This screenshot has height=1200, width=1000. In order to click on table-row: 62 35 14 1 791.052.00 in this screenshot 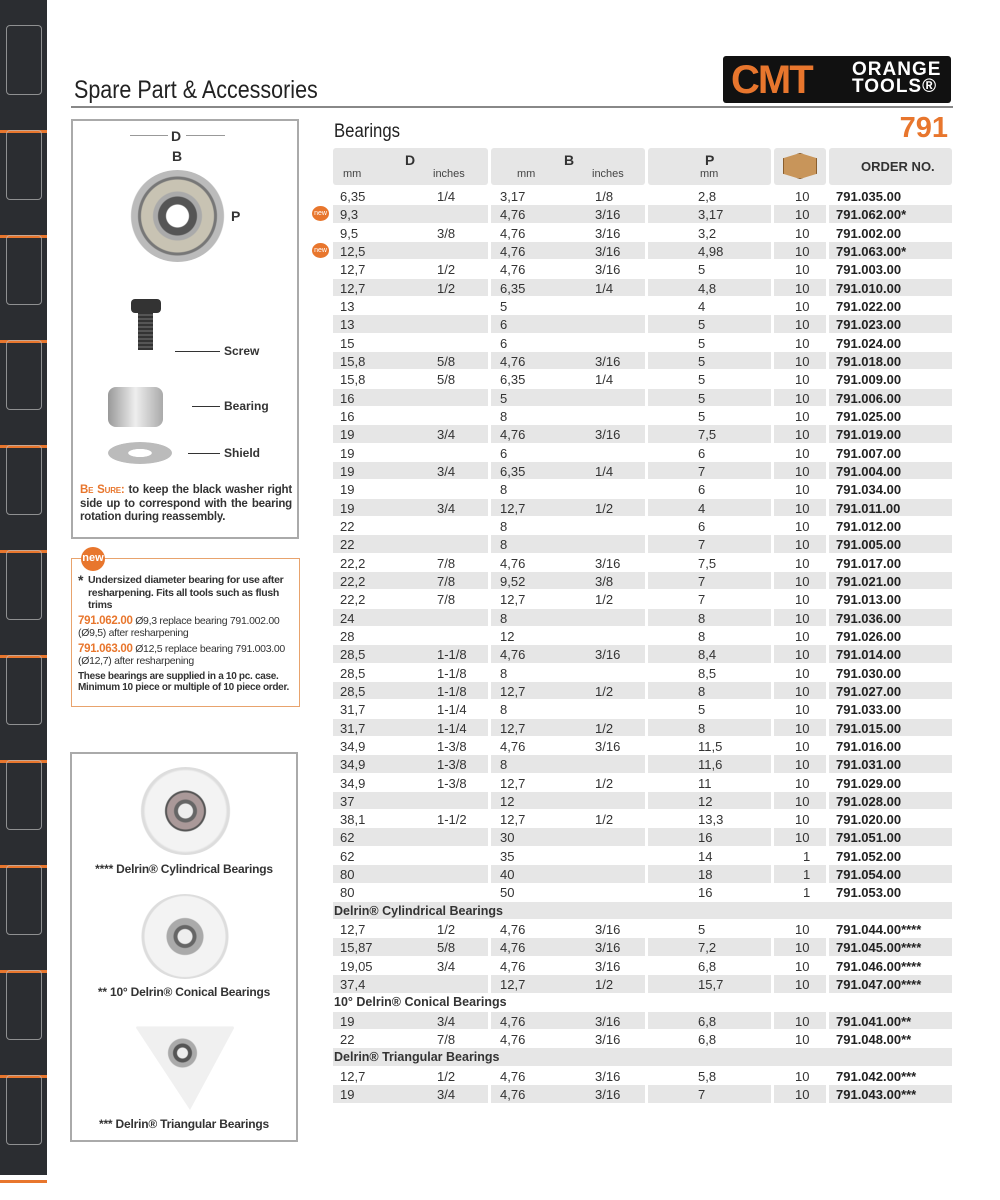, I will do `click(642, 856)`.